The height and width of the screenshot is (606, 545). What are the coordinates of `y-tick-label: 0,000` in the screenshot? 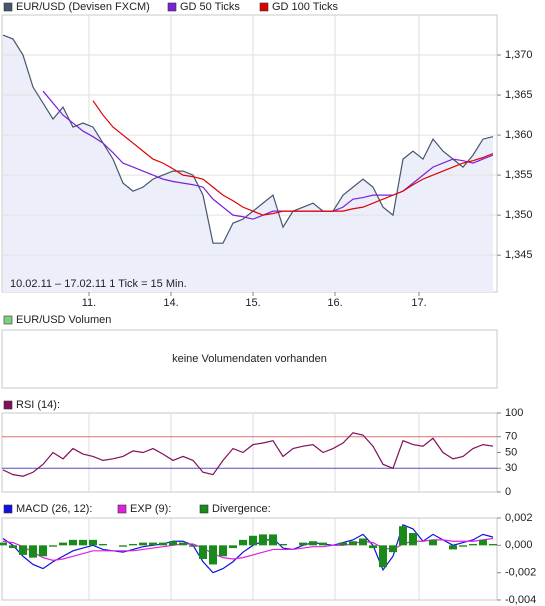 It's located at (519, 545).